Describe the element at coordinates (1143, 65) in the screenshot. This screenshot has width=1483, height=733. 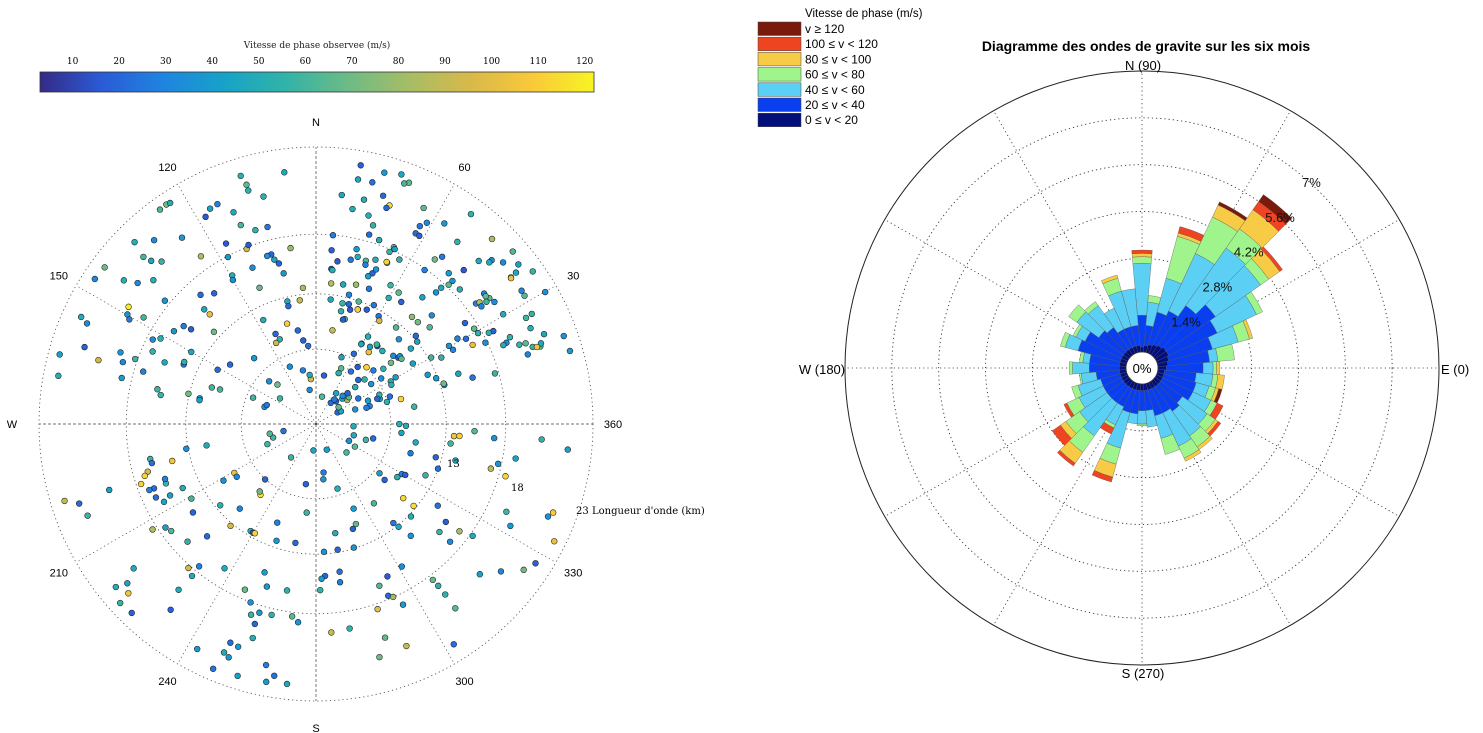
I see `direction-label-north: N (90)` at that location.